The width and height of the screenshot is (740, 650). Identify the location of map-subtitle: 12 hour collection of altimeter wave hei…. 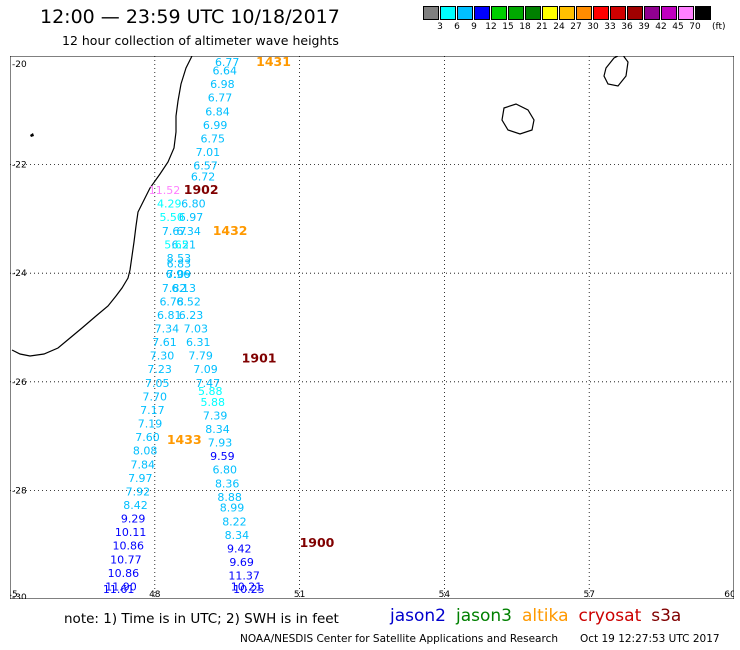
(200, 40).